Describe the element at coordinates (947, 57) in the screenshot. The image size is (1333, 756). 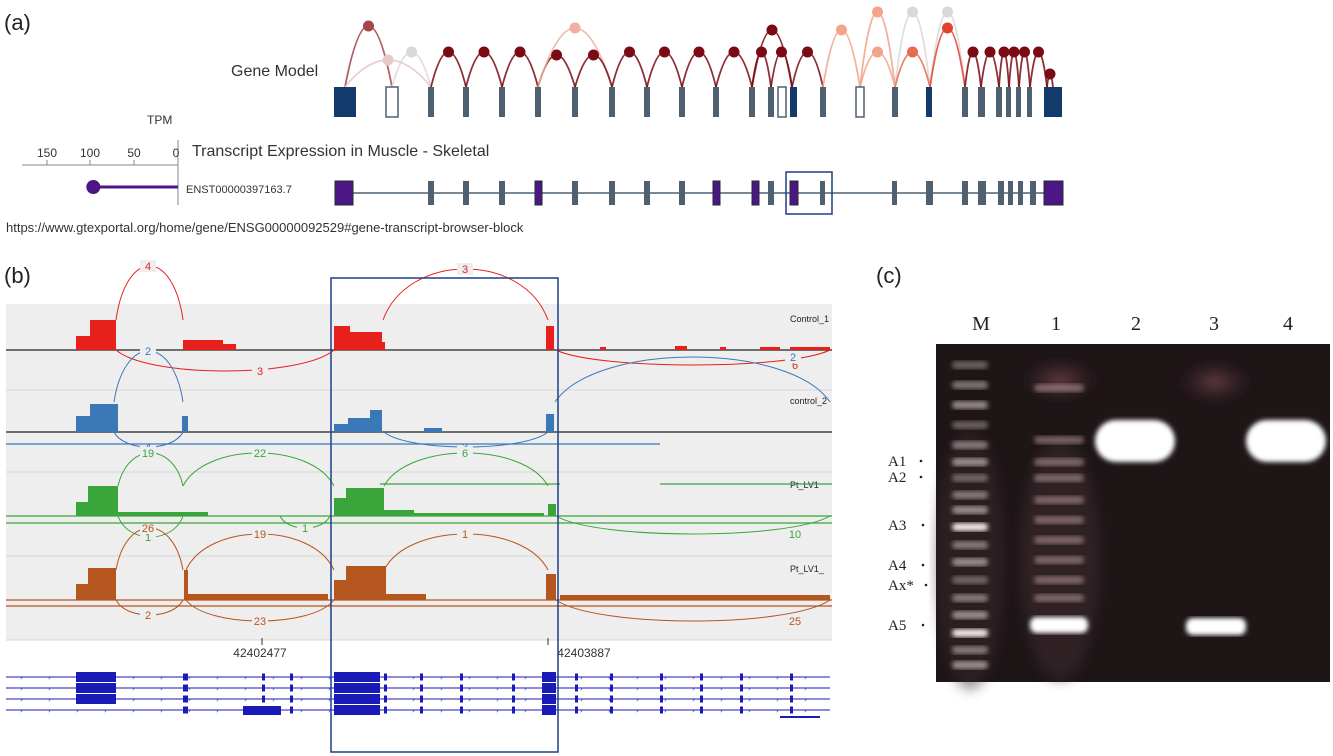
I see `junction-arc` at that location.